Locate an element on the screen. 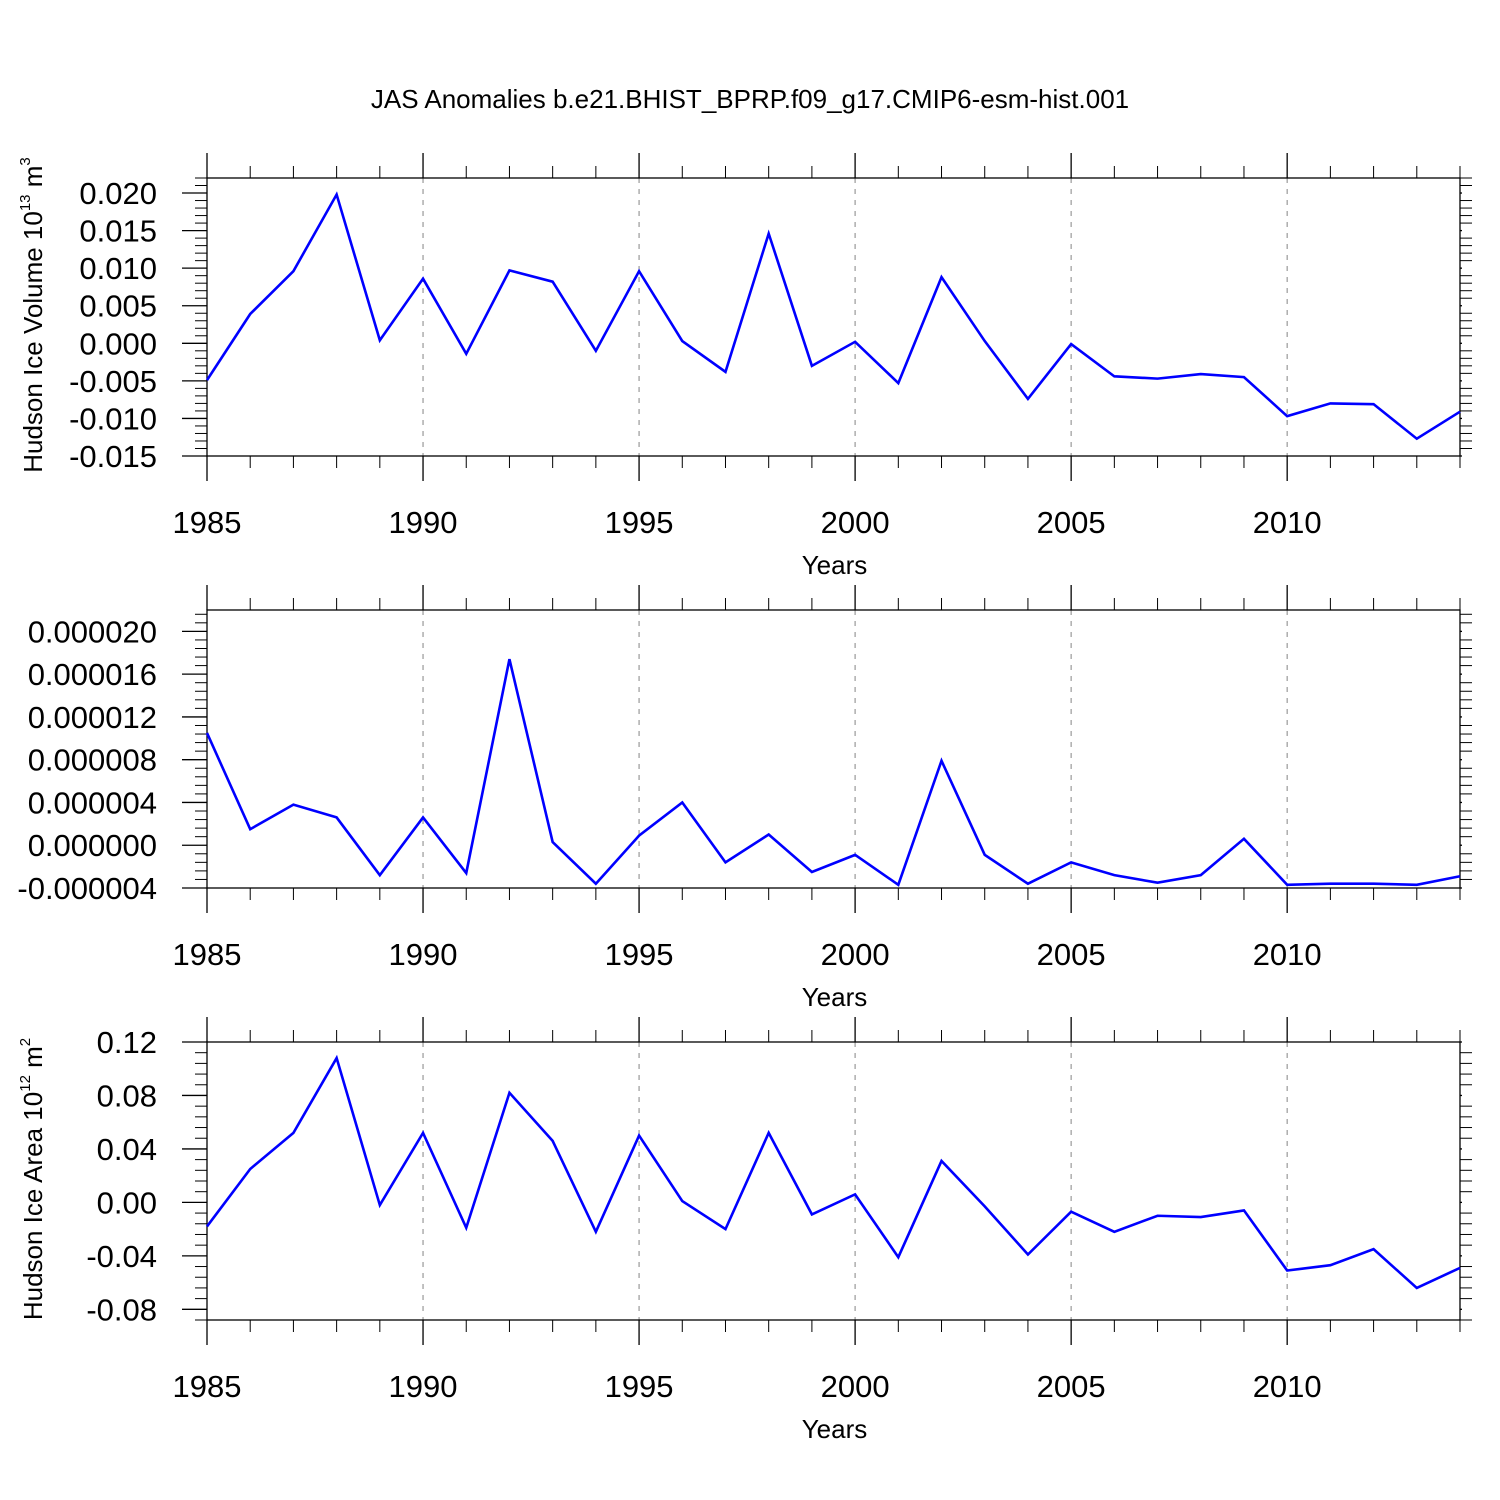 This screenshot has width=1500, height=1500. y-tick-label: 0.010 is located at coordinates (118, 268).